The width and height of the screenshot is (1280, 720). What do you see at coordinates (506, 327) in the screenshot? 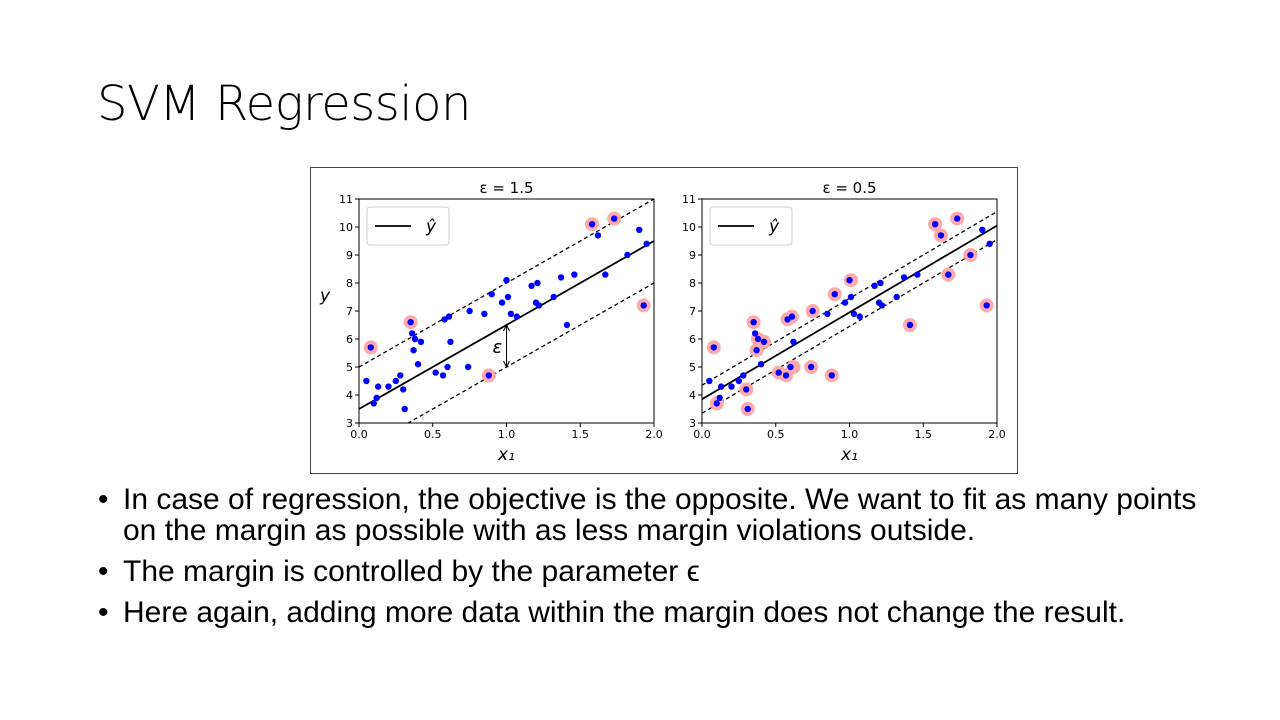
I see `epsilon-arrow-head-top` at bounding box center [506, 327].